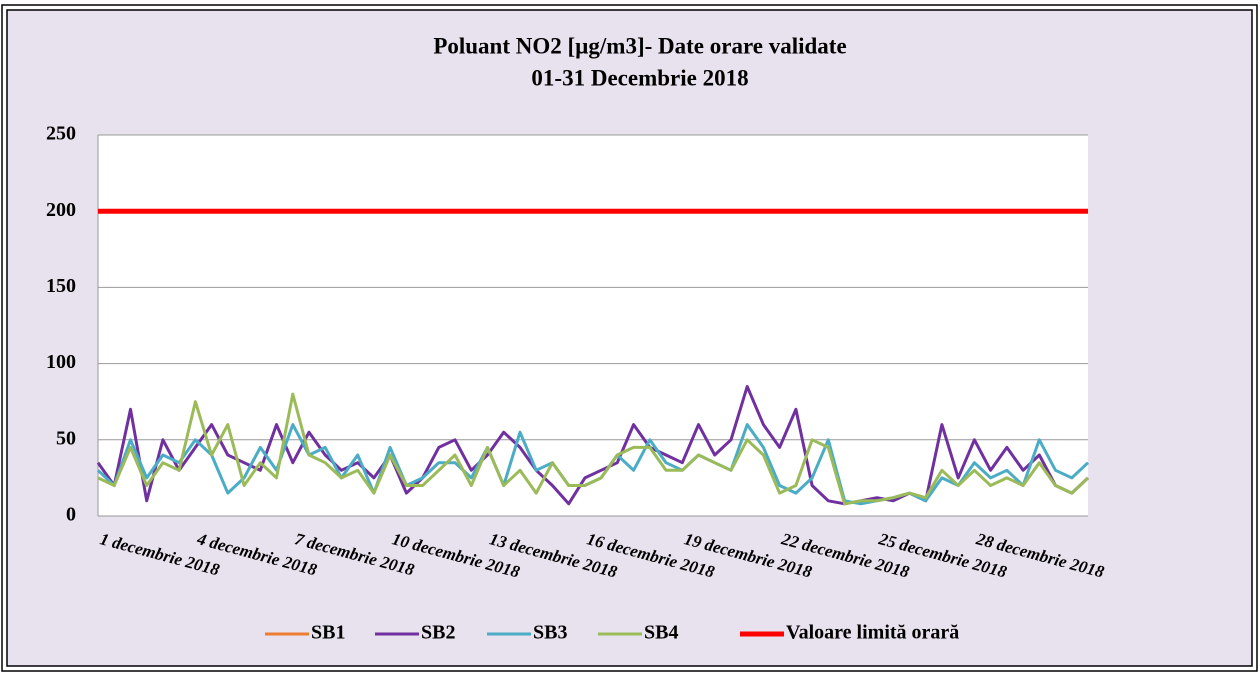 The width and height of the screenshot is (1260, 680). Describe the element at coordinates (661, 633) in the screenshot. I see `legend-label: SB4` at that location.